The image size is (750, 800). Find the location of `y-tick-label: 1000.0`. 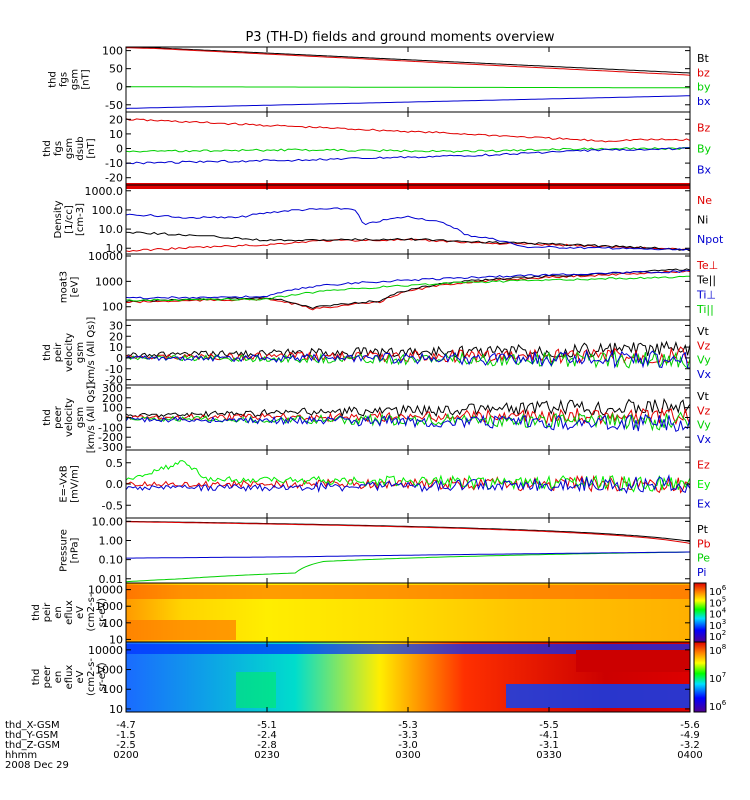

y-tick-label: 1000.0 is located at coordinates (104, 191).